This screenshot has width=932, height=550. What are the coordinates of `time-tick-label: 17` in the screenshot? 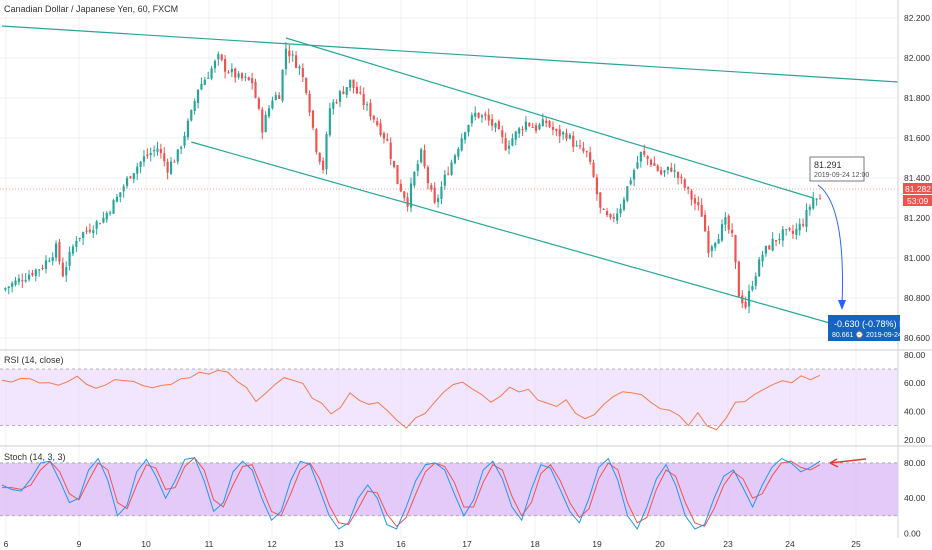 It's located at (467, 544).